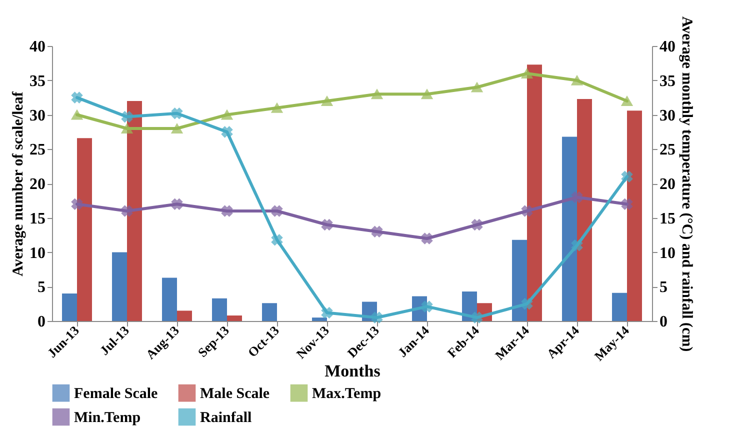 The width and height of the screenshot is (751, 440). Describe the element at coordinates (668, 253) in the screenshot. I see `y2-tick-label: 10` at that location.